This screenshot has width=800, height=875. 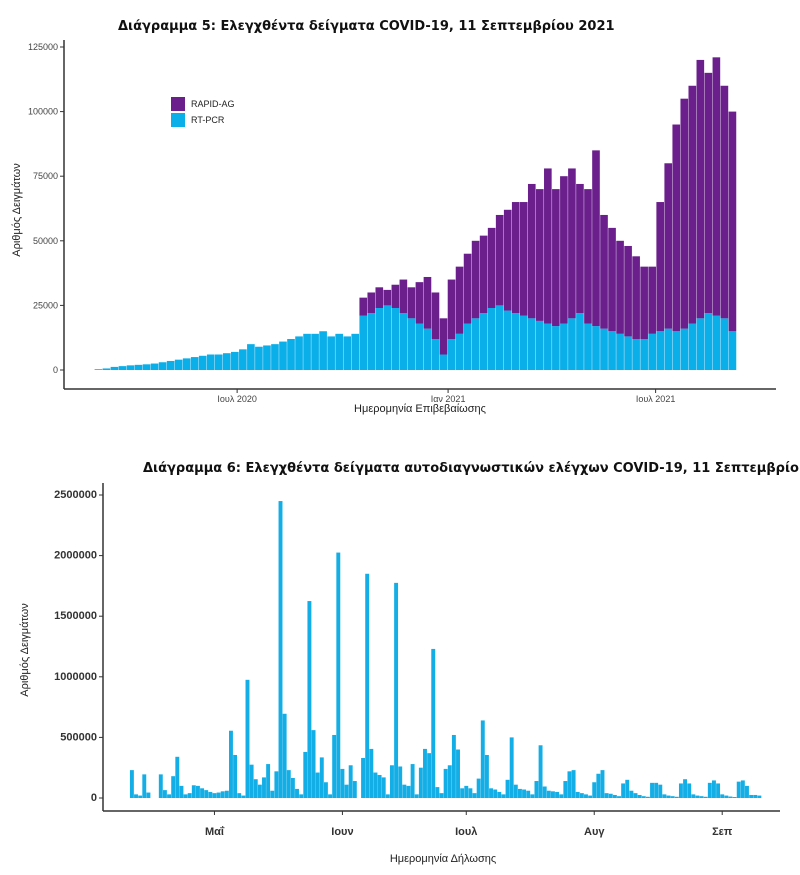 I want to click on x-tick-label: Μαΐ, so click(x=215, y=832).